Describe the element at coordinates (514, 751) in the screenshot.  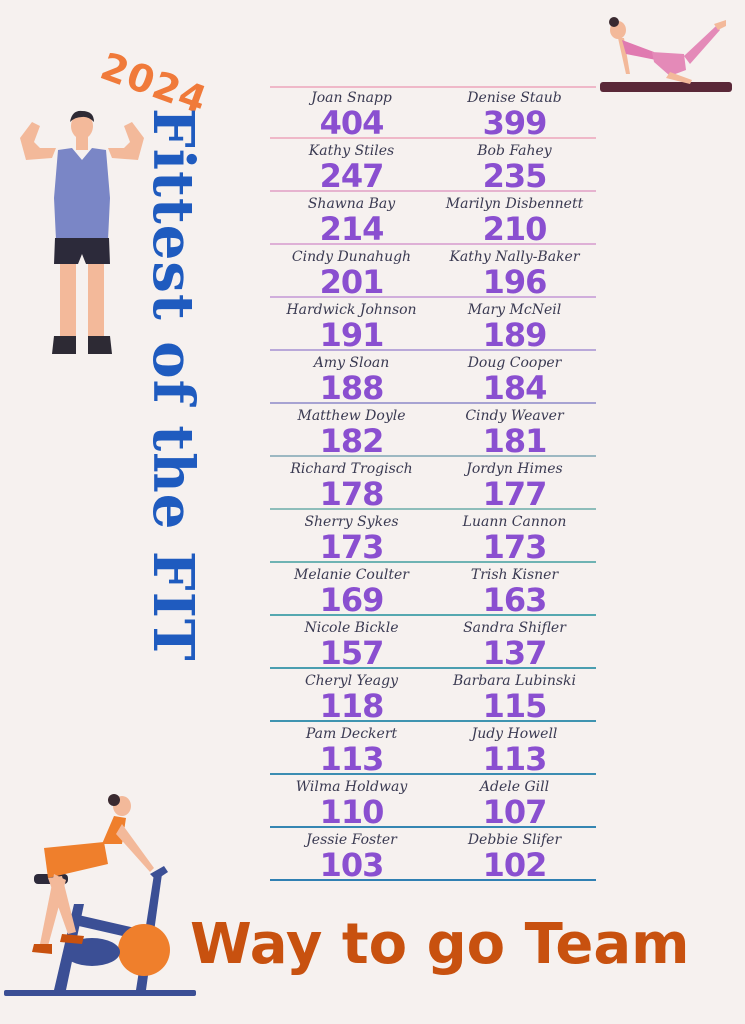
I see `participant-entry: Judy Howell 113` at that location.